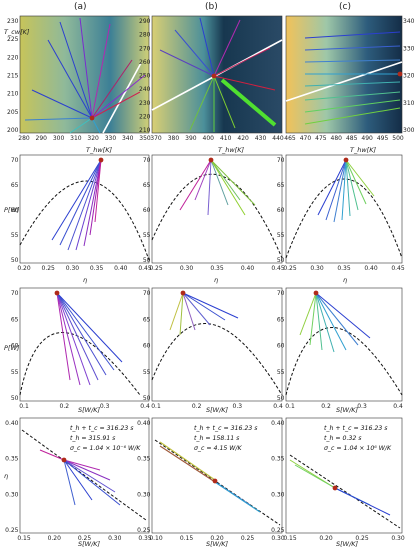 The width and height of the screenshot is (415, 550). I want to click on row4-c-ytick: 0.40, so click(278, 423).